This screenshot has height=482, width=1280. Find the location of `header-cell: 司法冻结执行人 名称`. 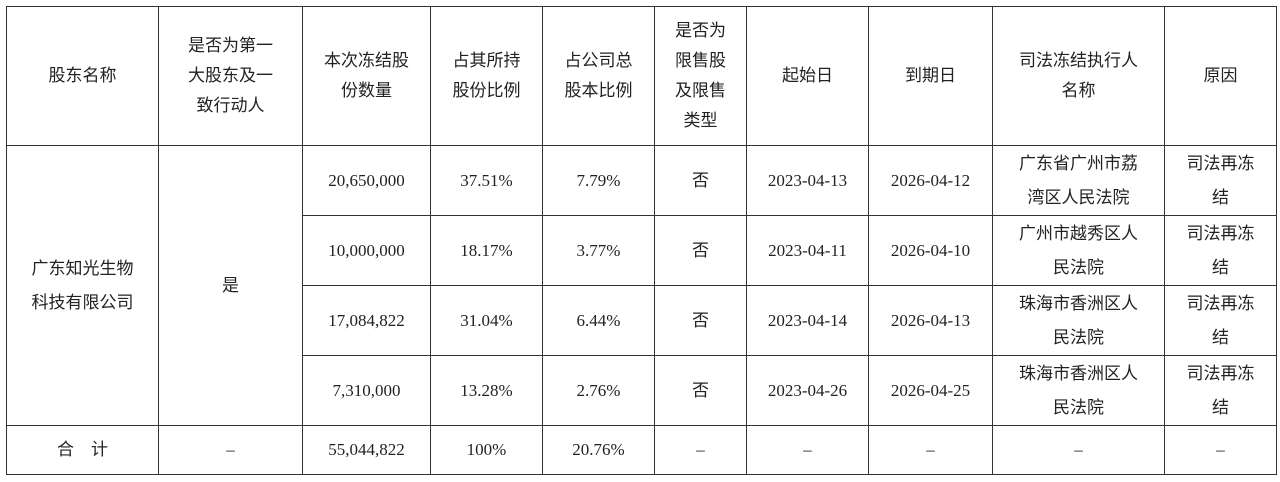

header-cell: 司法冻结执行人 名称 is located at coordinates (1078, 76).